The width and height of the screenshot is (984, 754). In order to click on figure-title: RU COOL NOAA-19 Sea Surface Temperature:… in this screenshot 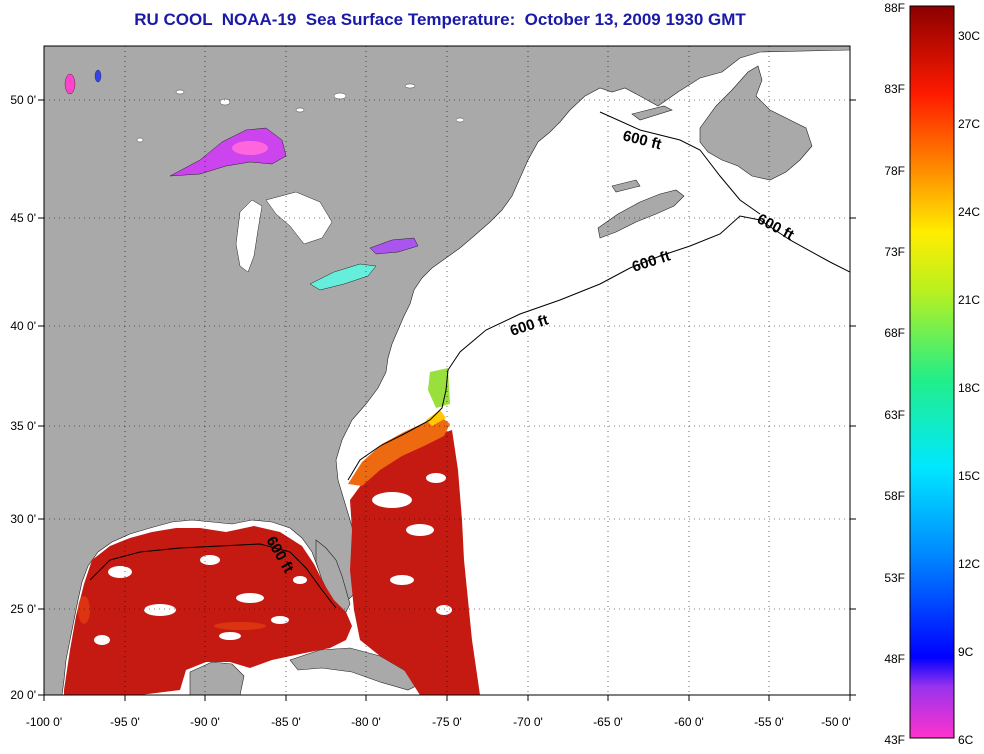, I will do `click(440, 19)`.